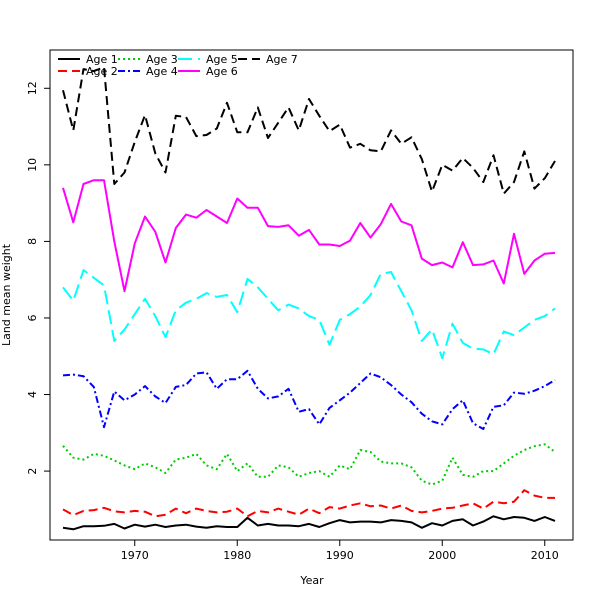 The image size is (600, 600). I want to click on legend-label-7: Age 7, so click(282, 59).